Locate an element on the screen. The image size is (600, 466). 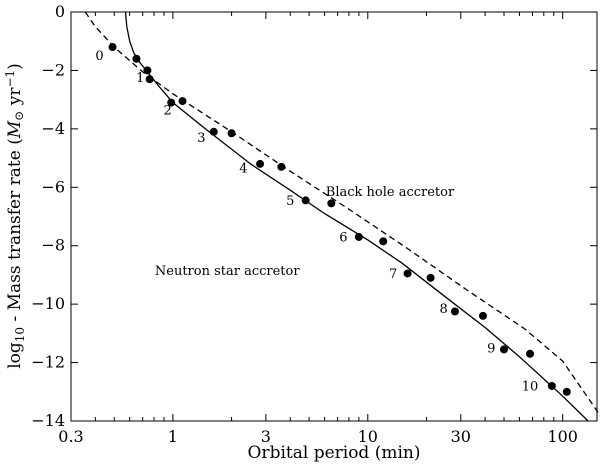
x-tick-label: 3 is located at coordinates (266, 436).